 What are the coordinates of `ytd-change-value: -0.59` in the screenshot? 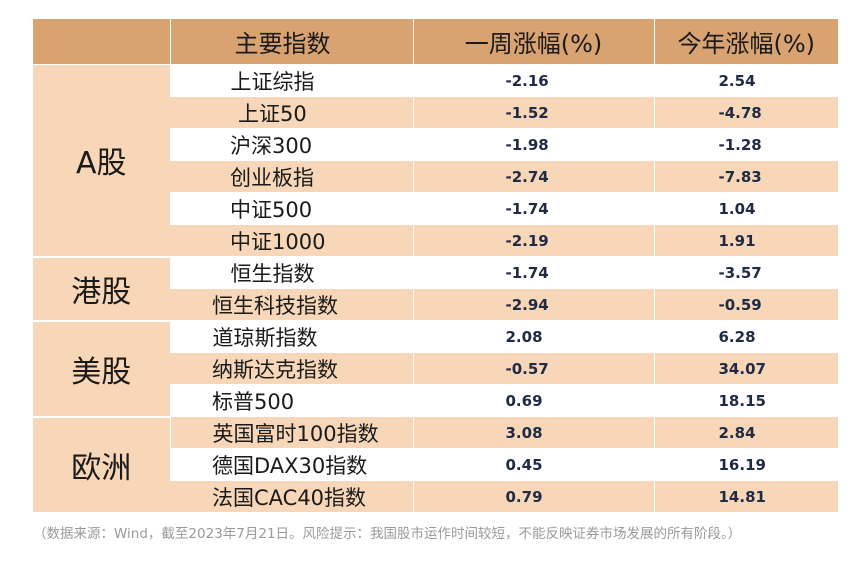 It's located at (745, 304).